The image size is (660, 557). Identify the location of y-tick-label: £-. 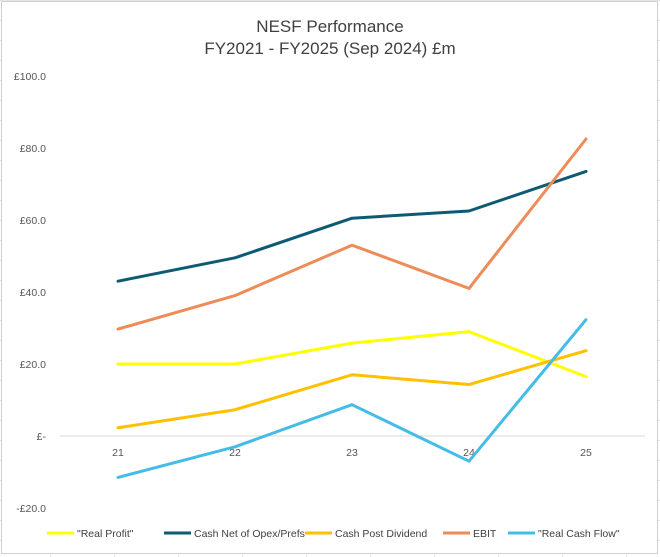
(42, 437).